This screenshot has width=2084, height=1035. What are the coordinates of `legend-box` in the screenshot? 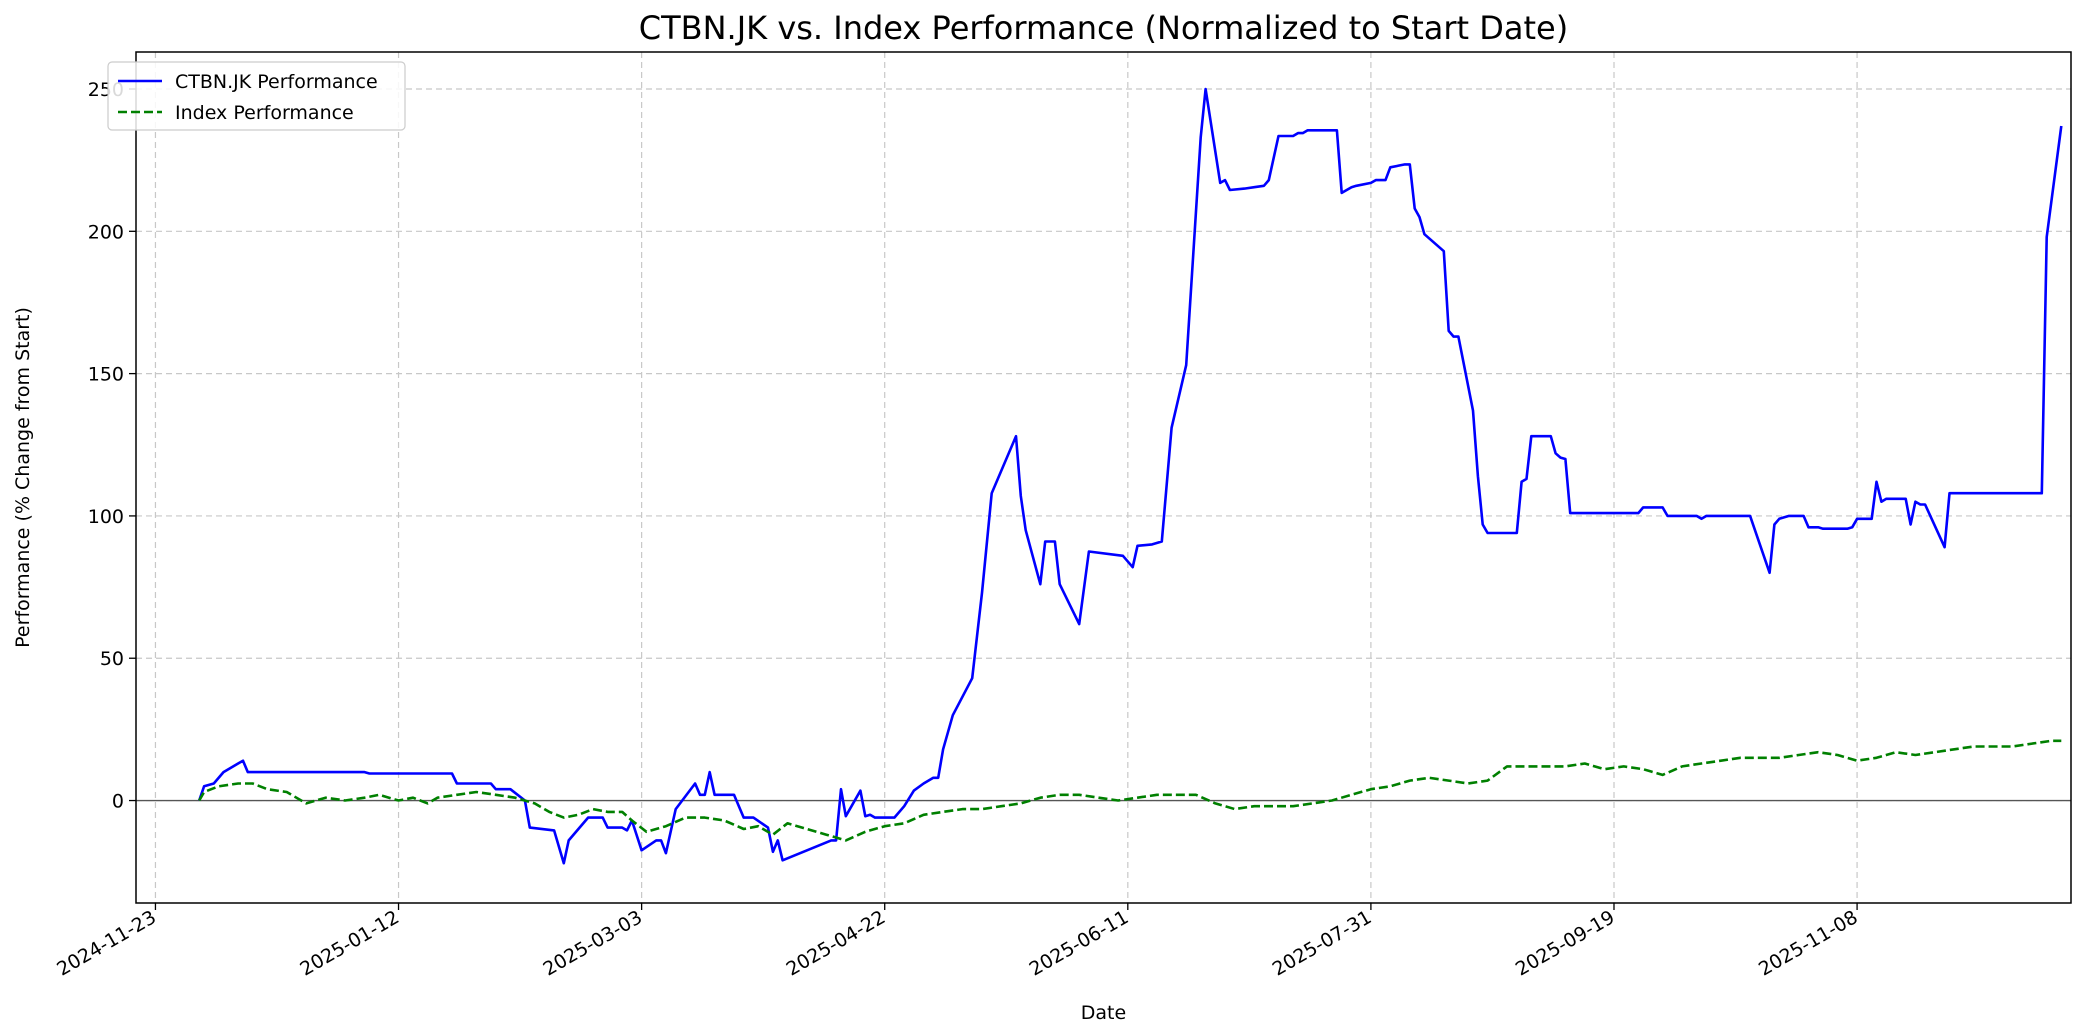 It's located at (256, 96).